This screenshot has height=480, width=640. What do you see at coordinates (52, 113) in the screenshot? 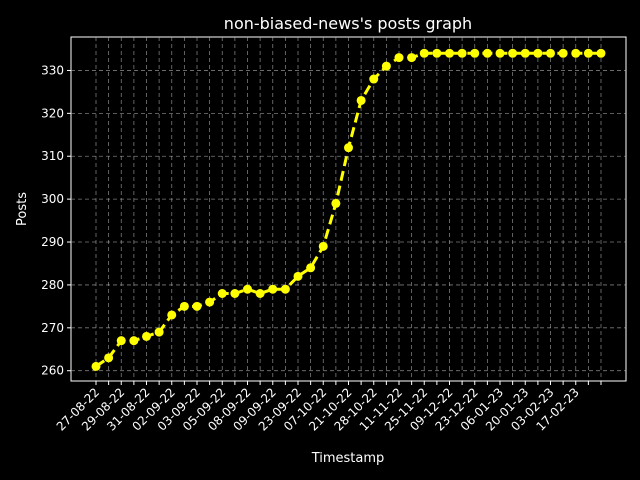
I see `y-tick-label: 320` at bounding box center [52, 113].